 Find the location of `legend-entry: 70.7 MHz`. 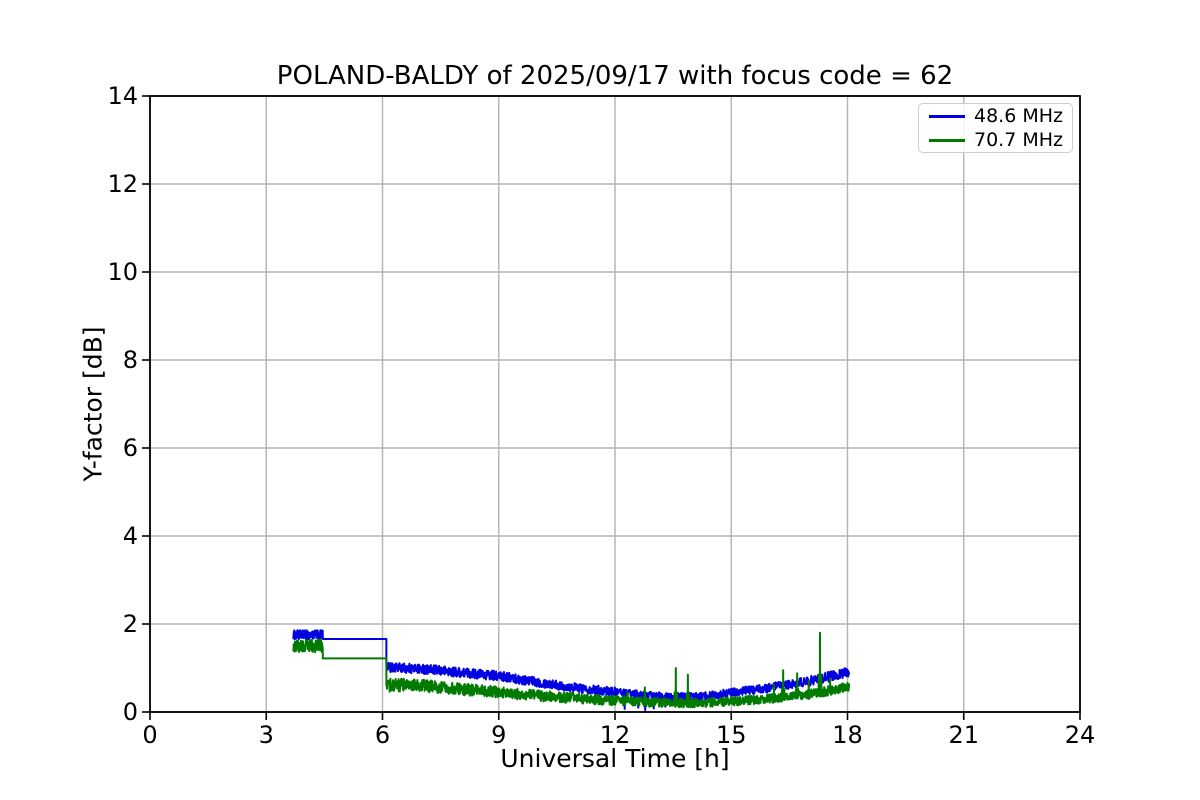

legend-entry: 70.7 MHz is located at coordinates (995, 140).